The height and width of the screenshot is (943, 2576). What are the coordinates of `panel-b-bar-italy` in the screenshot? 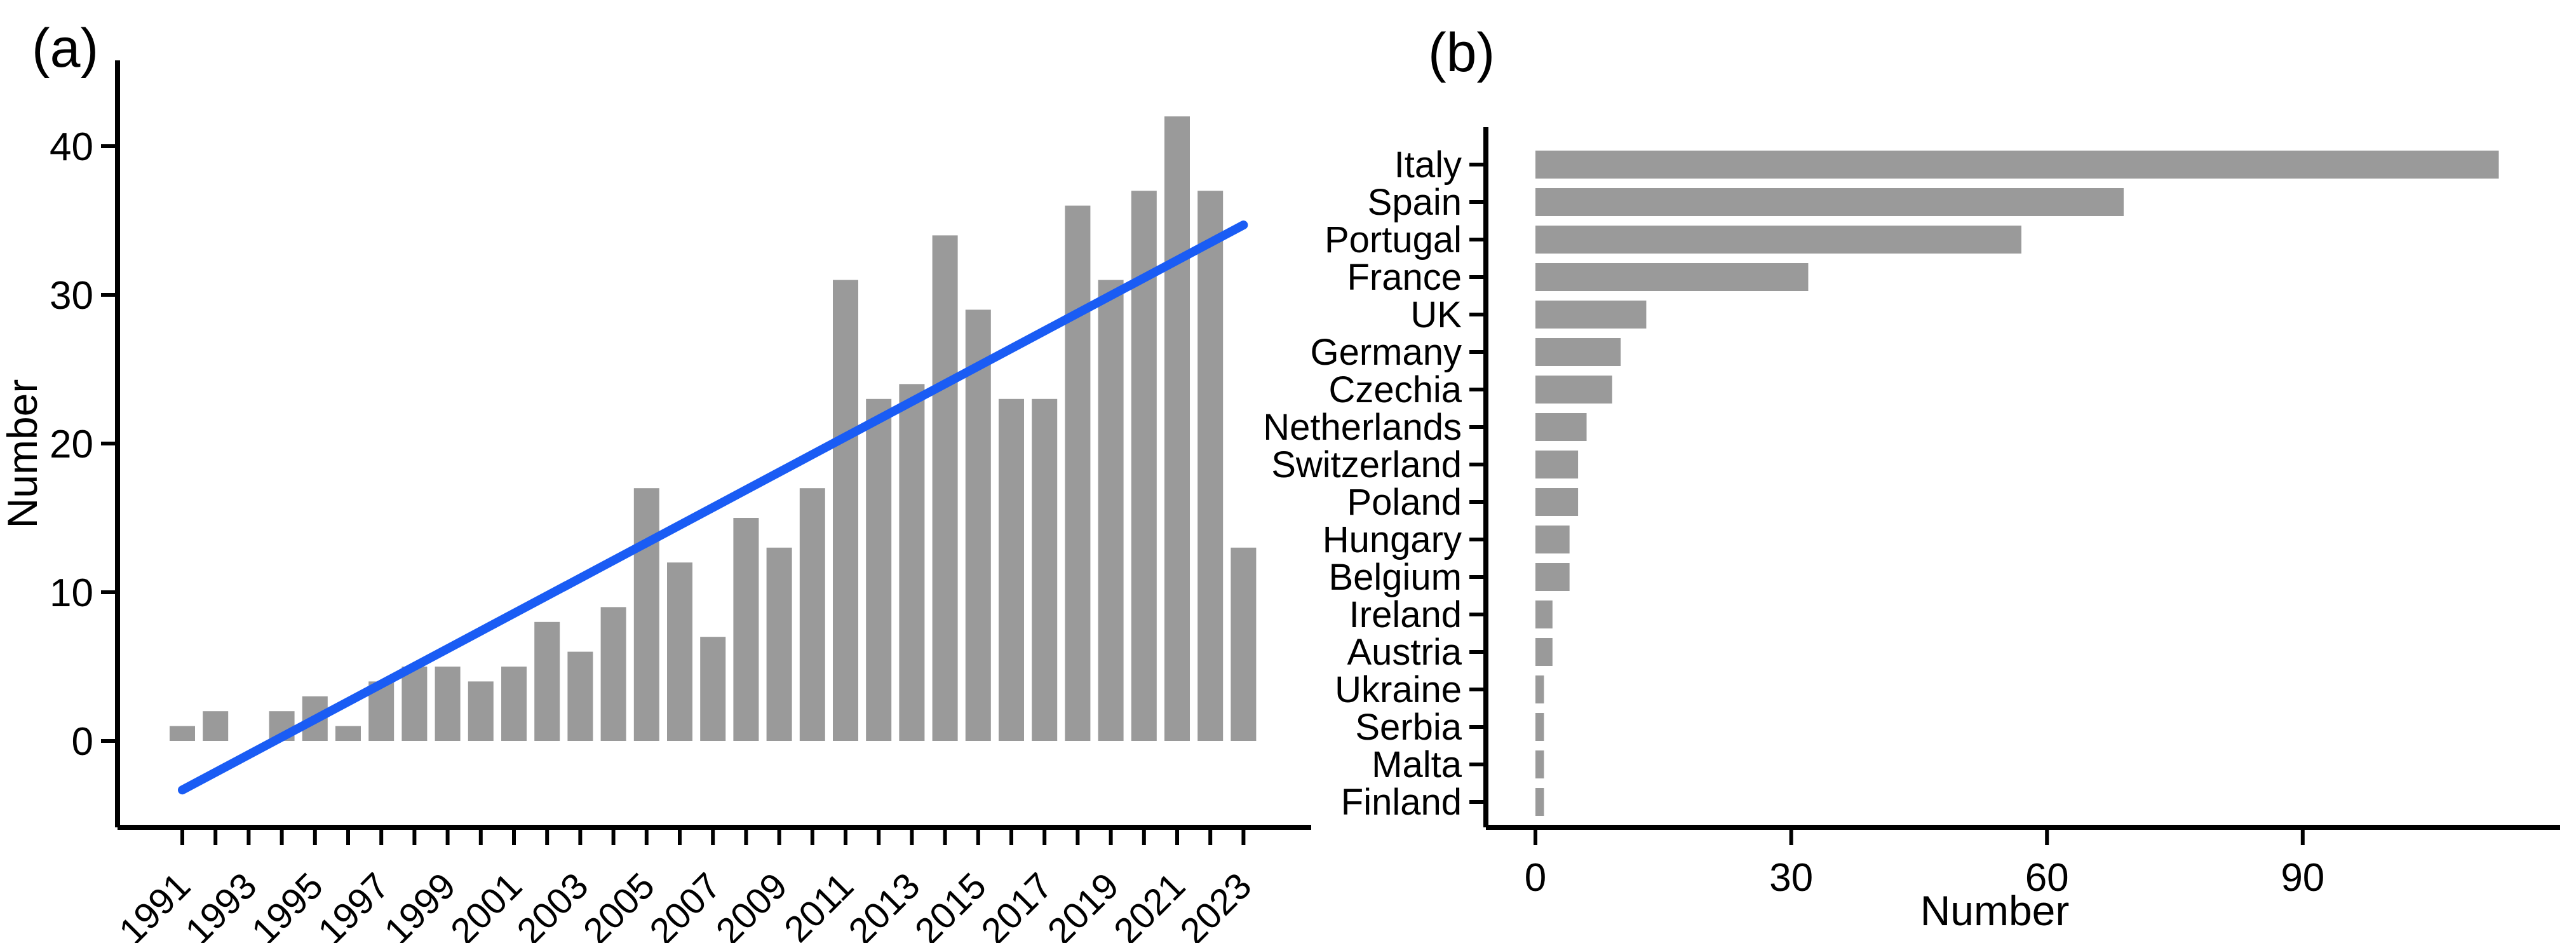 It's located at (2017, 165).